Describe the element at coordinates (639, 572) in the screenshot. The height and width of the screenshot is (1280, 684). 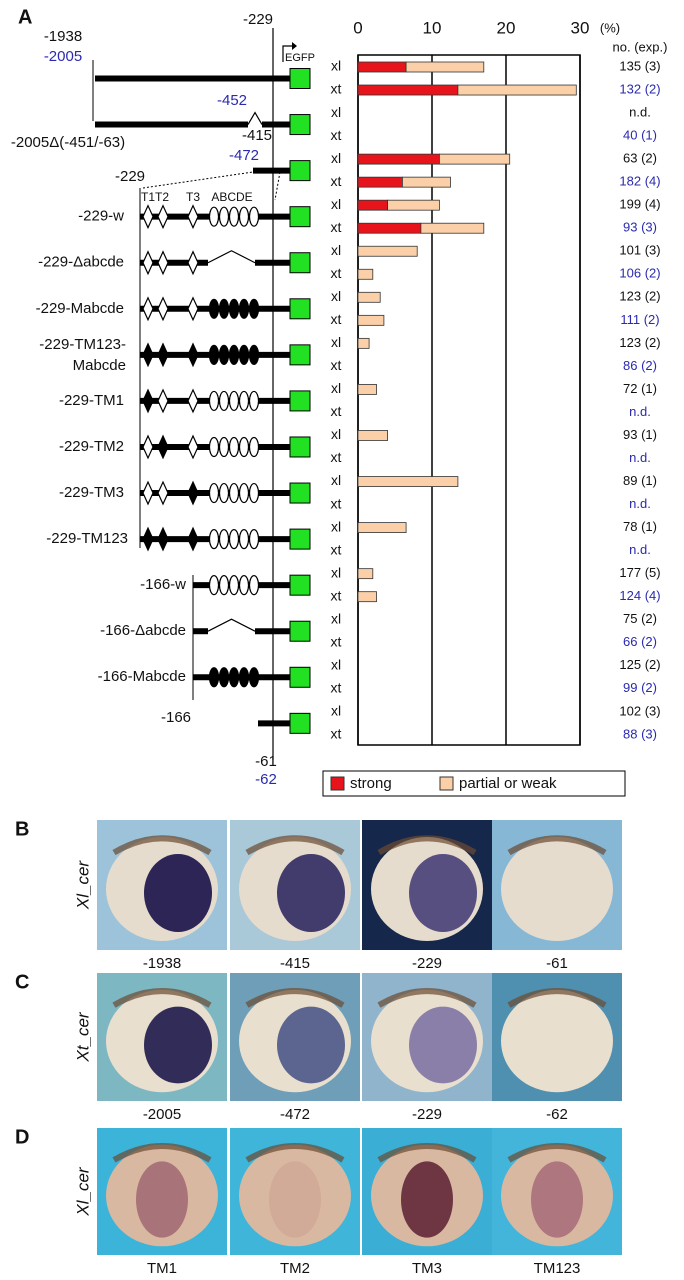
I see `count-label: 177 (5)` at that location.